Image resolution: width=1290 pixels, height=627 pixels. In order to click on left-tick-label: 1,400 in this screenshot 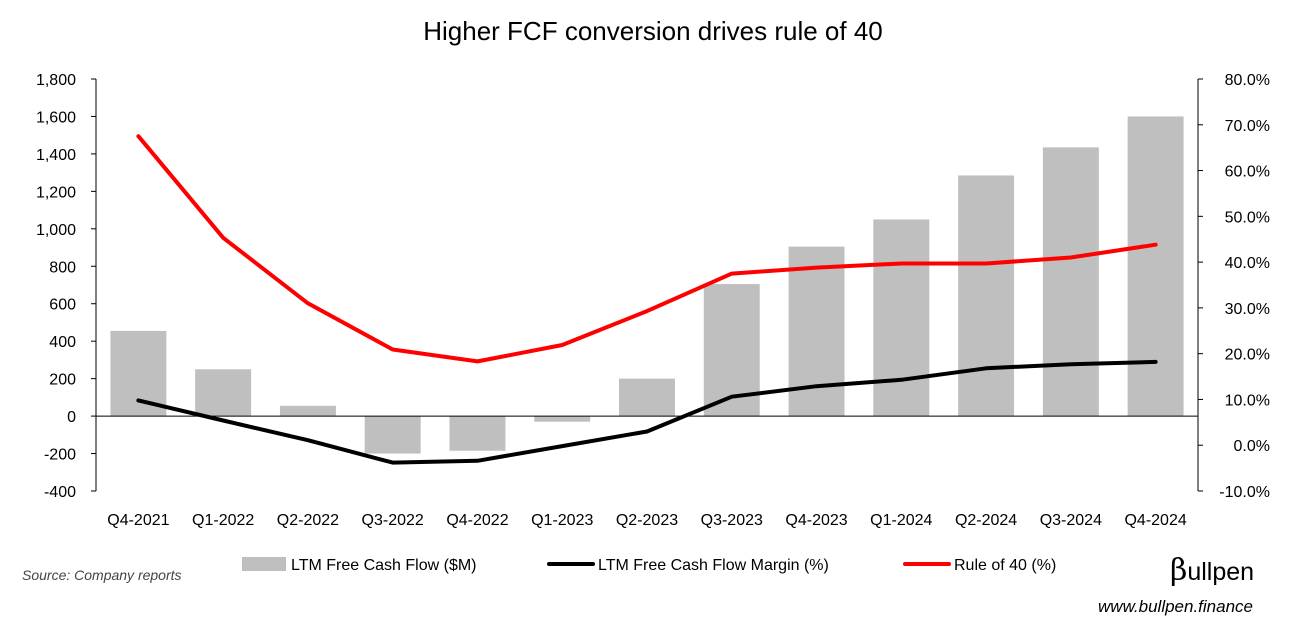, I will do `click(56, 155)`.